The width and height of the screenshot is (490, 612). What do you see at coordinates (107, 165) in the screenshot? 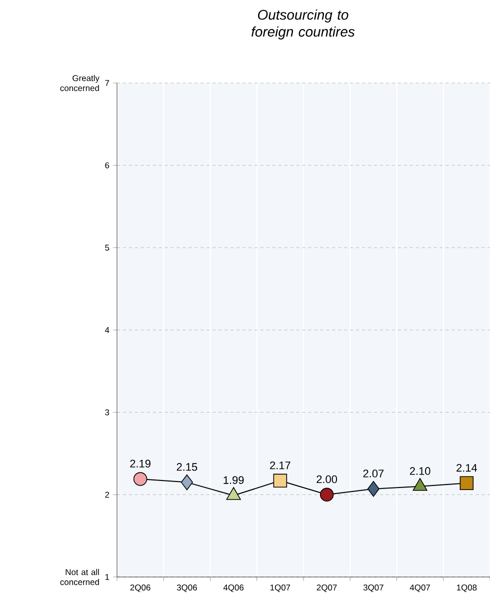
I see `y-tick-label: 6` at bounding box center [107, 165].